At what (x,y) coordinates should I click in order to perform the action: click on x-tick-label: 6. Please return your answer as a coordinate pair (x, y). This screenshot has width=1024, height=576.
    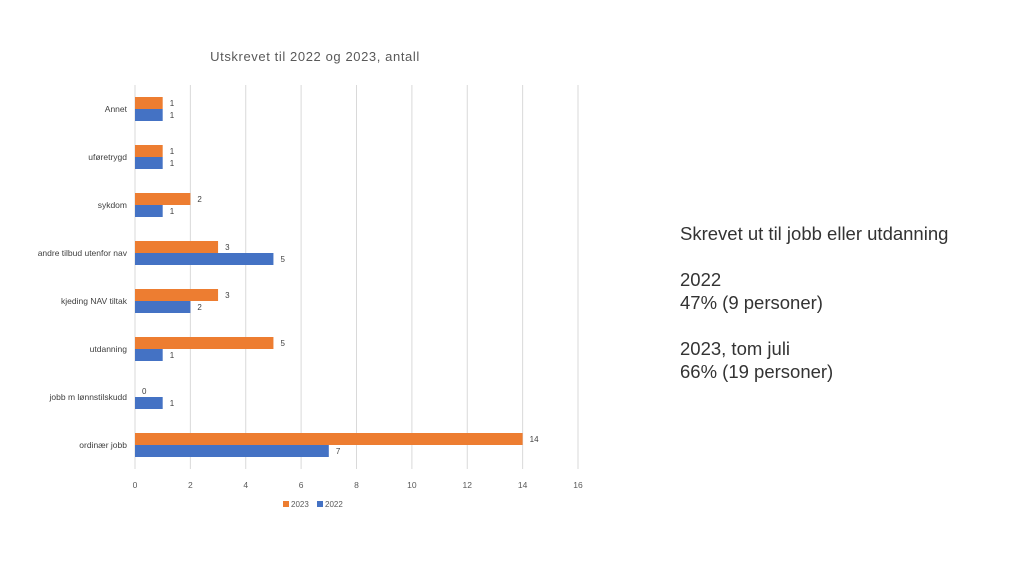
    Looking at the image, I should click on (301, 485).